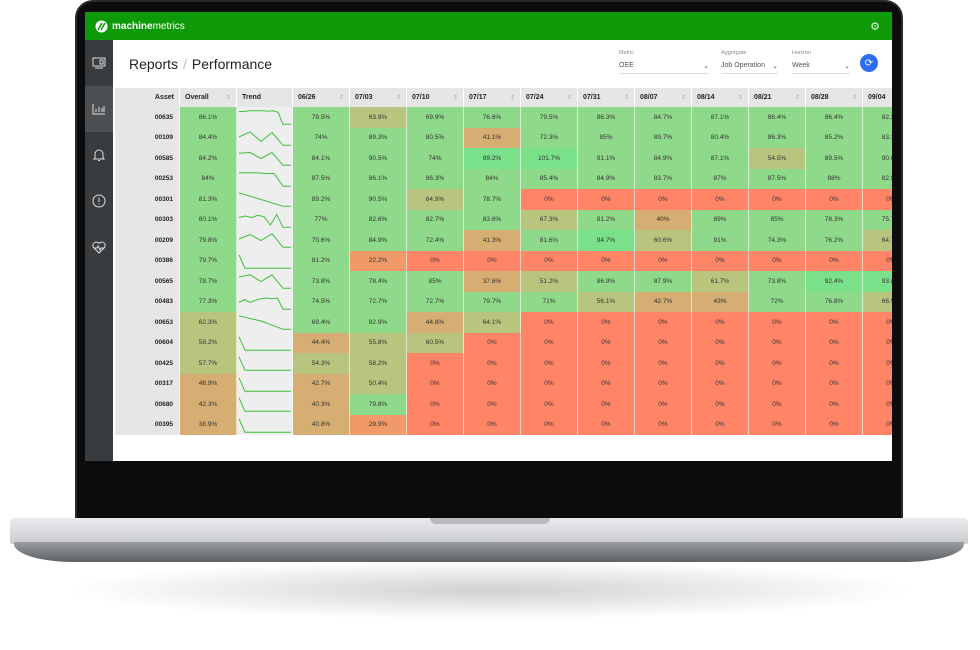 Image resolution: width=980 pixels, height=650 pixels. Describe the element at coordinates (321, 97) in the screenshot. I see `column-header-week: 06/26 ⇕` at that location.